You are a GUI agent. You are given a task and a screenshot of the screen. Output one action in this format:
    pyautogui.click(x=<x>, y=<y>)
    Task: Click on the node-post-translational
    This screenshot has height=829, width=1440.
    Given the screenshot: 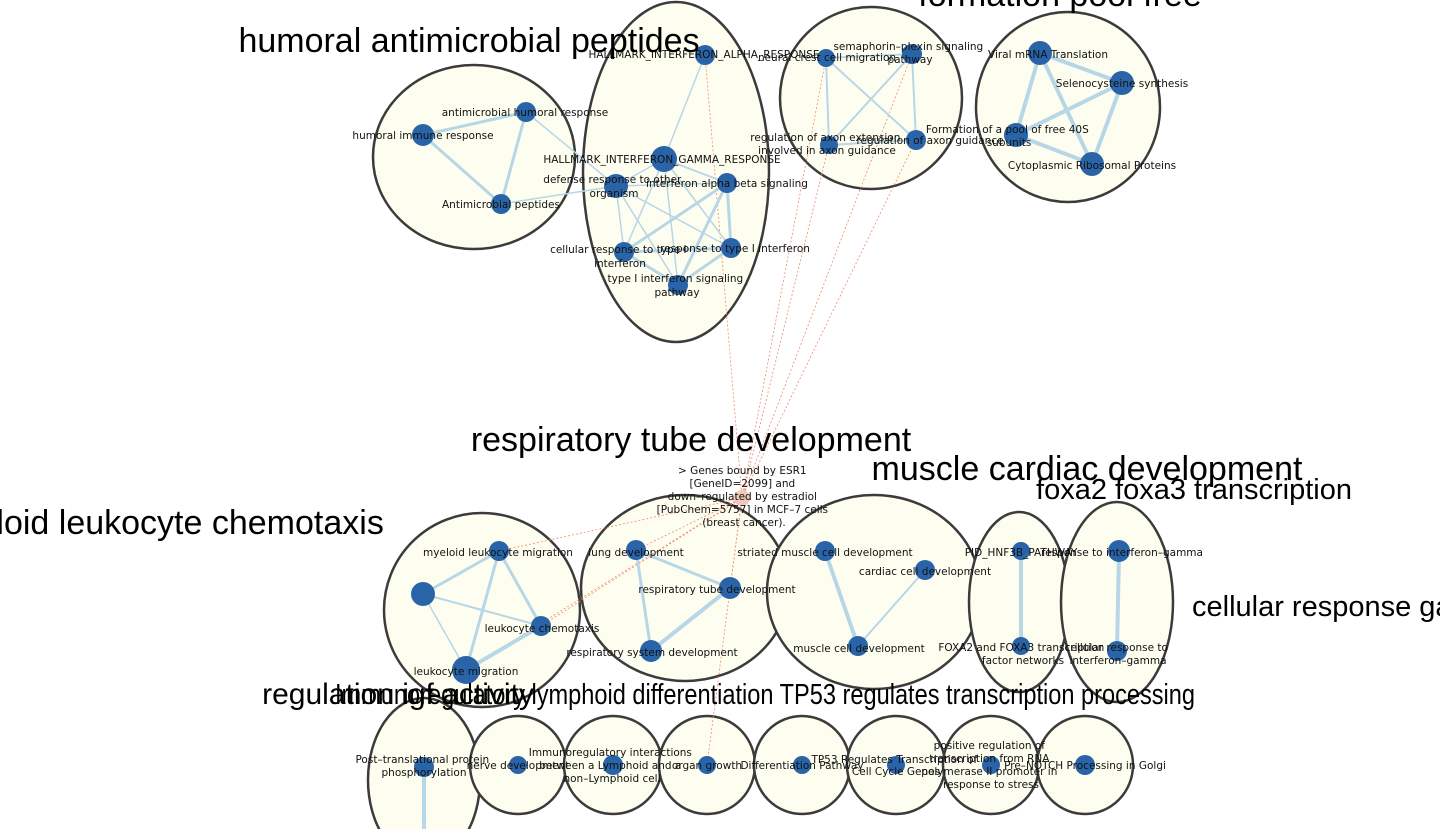 What is the action you would take?
    pyautogui.click(x=424, y=767)
    